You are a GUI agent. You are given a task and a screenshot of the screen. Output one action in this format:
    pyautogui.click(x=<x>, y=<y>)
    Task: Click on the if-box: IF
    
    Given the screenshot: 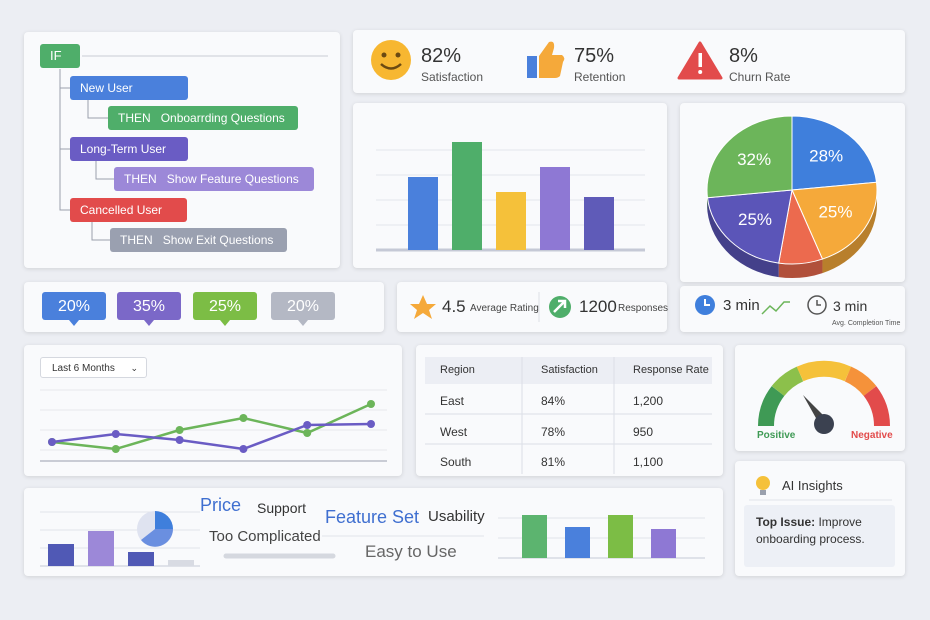 What is the action you would take?
    pyautogui.click(x=60, y=56)
    